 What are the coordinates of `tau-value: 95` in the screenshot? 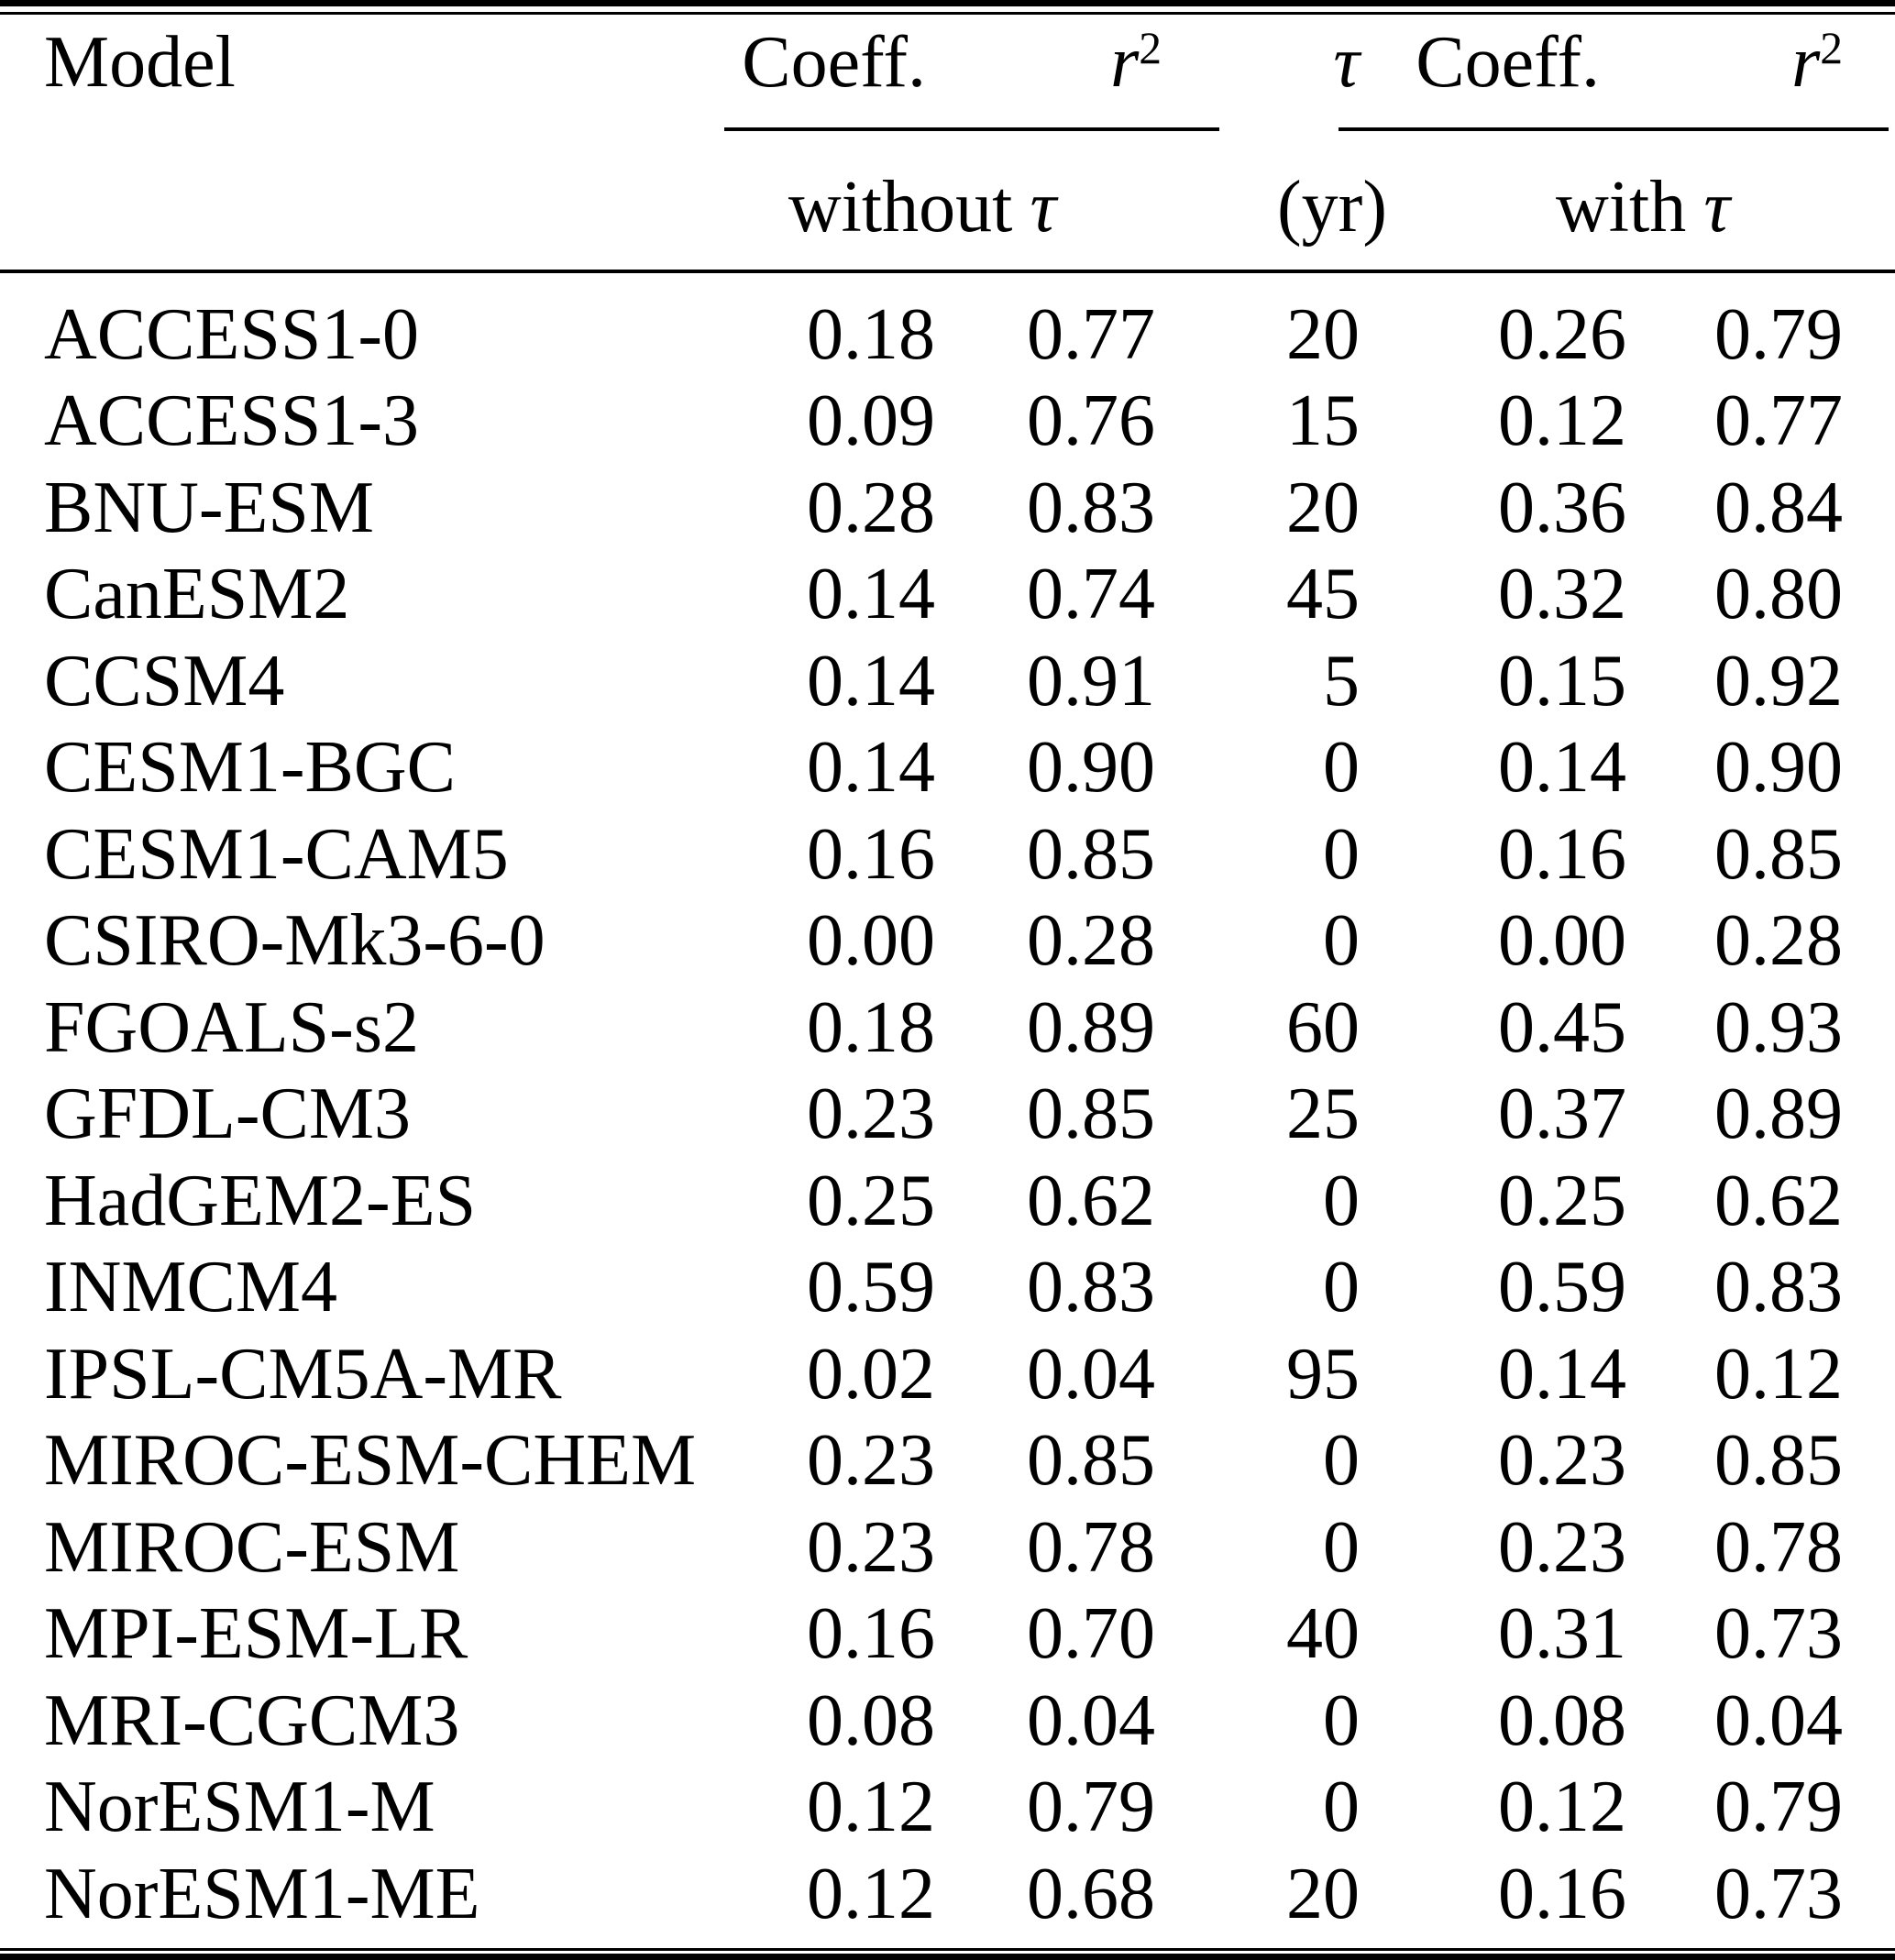 It's located at (1323, 1374).